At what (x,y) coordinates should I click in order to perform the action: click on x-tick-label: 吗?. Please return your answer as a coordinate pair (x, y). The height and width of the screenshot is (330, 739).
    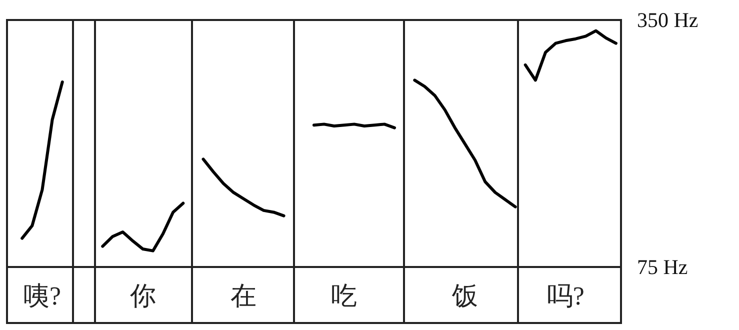
    Looking at the image, I should click on (565, 296).